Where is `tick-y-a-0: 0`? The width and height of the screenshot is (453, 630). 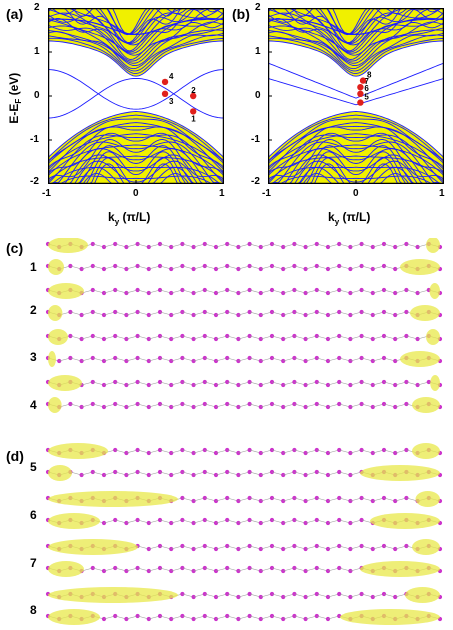
tick-y-a-0: 0 is located at coordinates (37, 95).